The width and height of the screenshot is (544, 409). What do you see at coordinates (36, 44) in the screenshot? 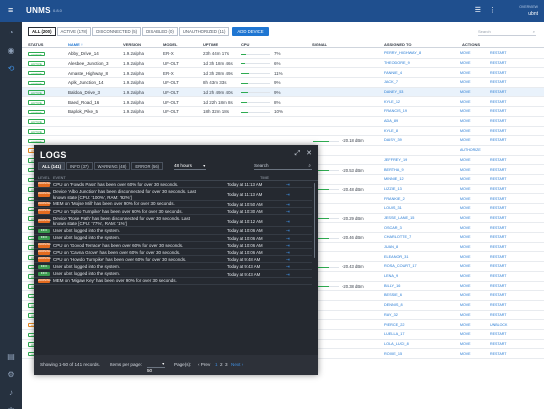
I see `col-status: STATUS` at bounding box center [36, 44].